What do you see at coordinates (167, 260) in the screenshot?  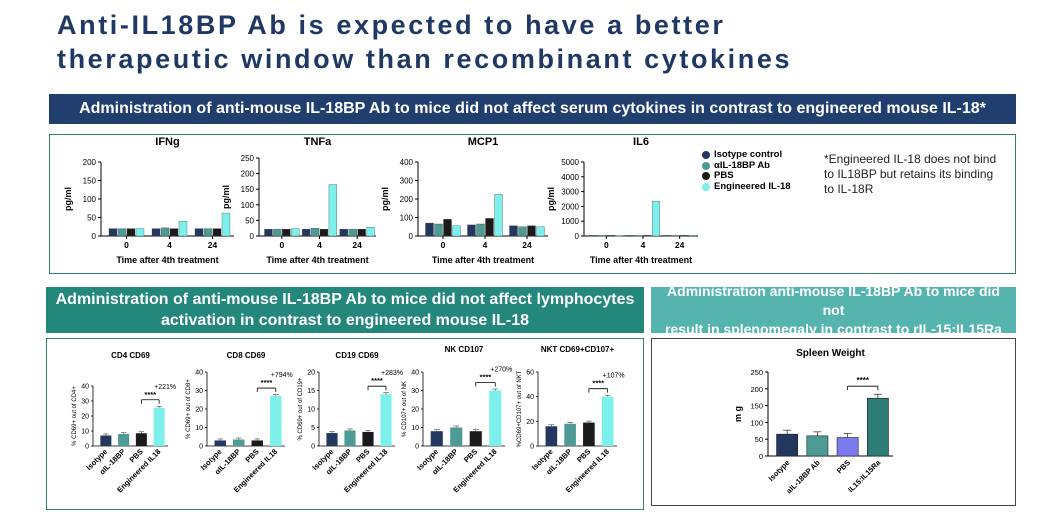 I see `x-axis-label: Time after 4th treatment` at bounding box center [167, 260].